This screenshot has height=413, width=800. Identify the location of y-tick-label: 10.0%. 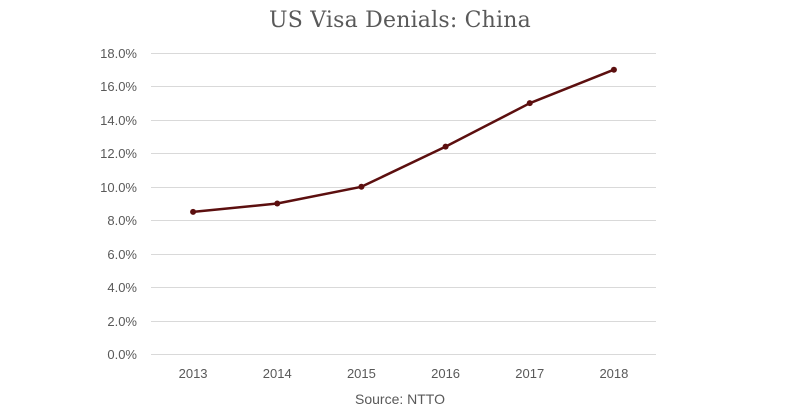
(118, 187).